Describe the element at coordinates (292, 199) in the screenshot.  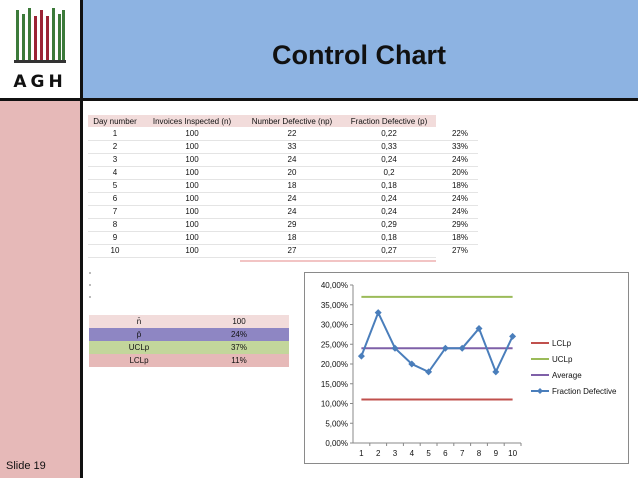
I see `table-cell: 24` at that location.